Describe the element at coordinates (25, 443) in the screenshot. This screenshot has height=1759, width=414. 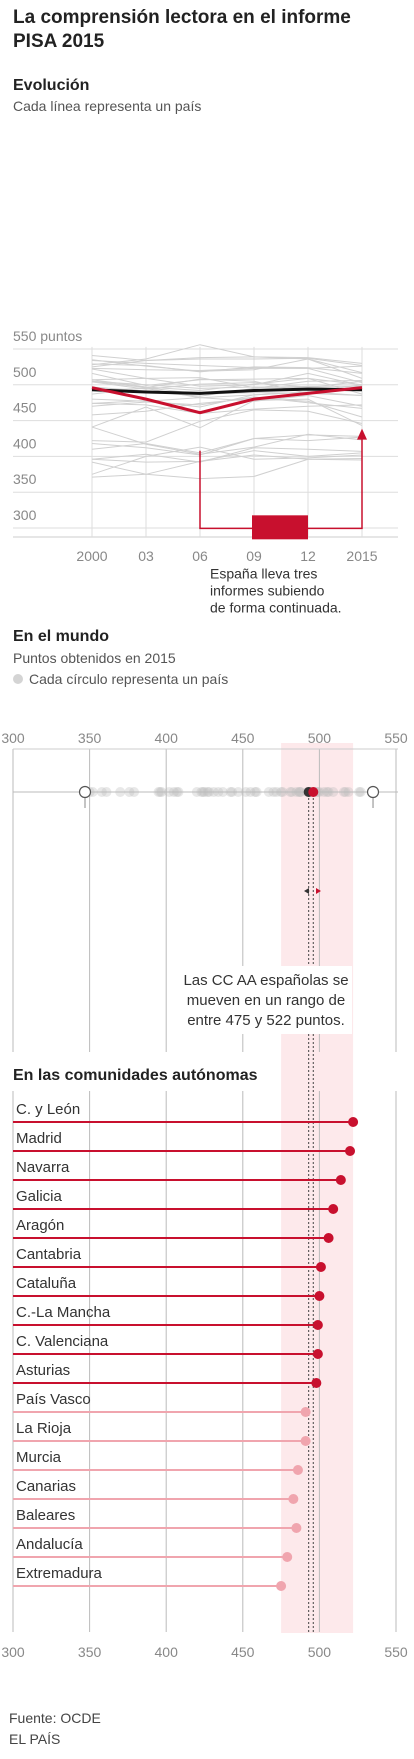
I see `y-tick-label: 400` at that location.